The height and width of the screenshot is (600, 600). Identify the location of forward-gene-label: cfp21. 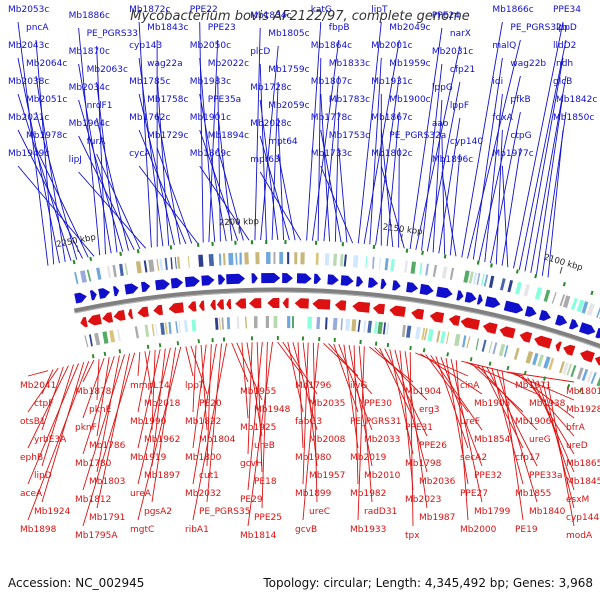
(462, 70).